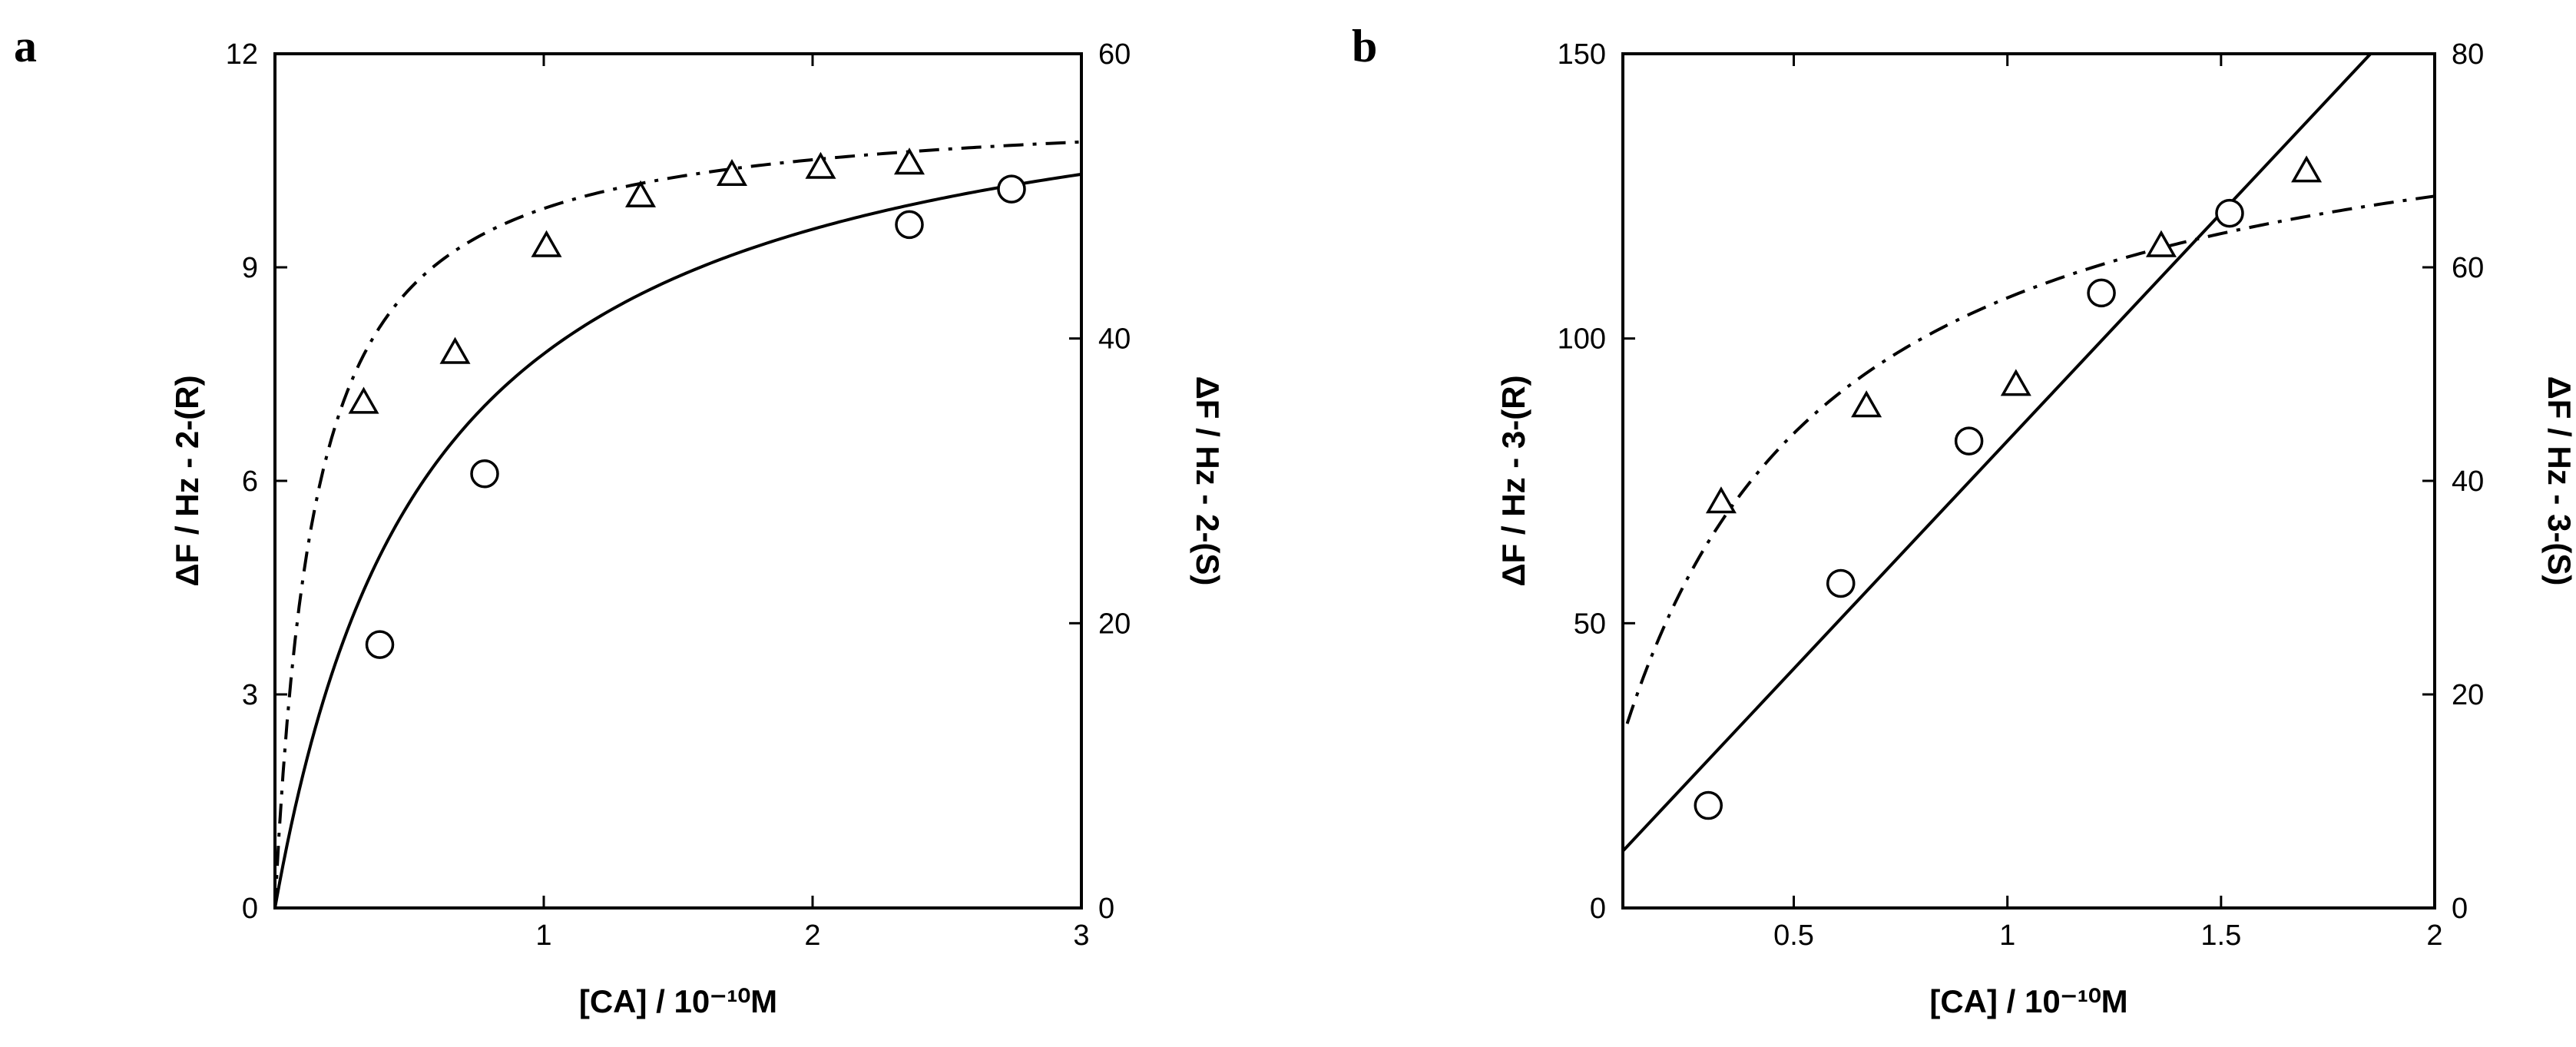  I want to click on y-right-tick-label: 80, so click(2468, 54).